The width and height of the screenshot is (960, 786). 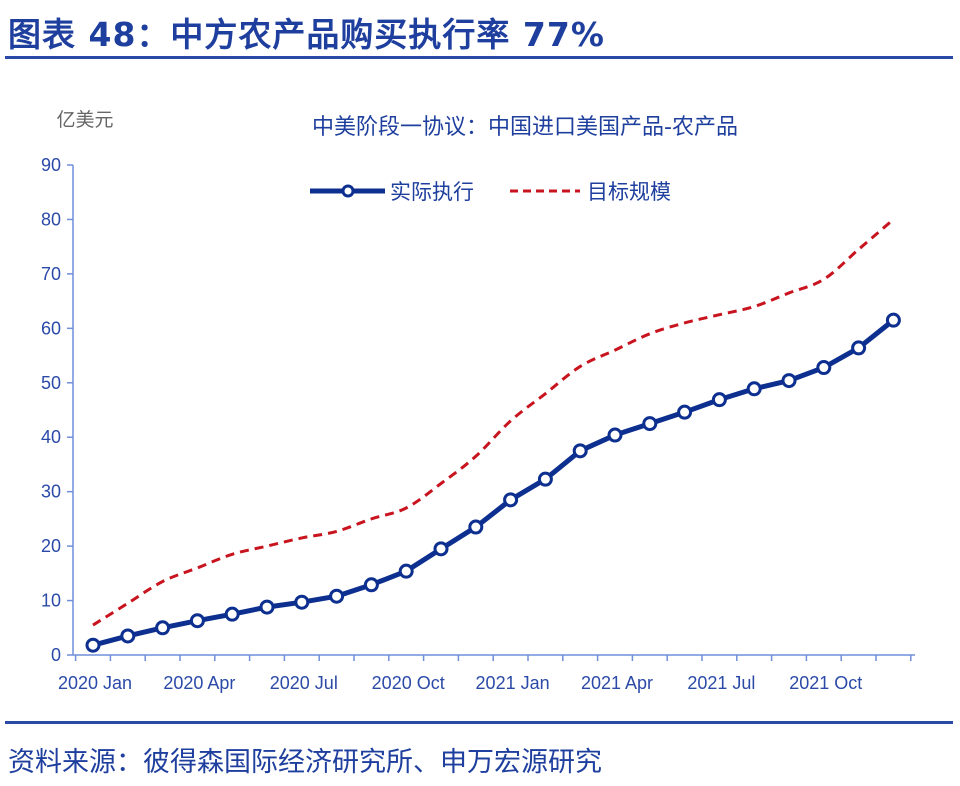 I want to click on x-tick-label: 2021 Apr, so click(x=617, y=683).